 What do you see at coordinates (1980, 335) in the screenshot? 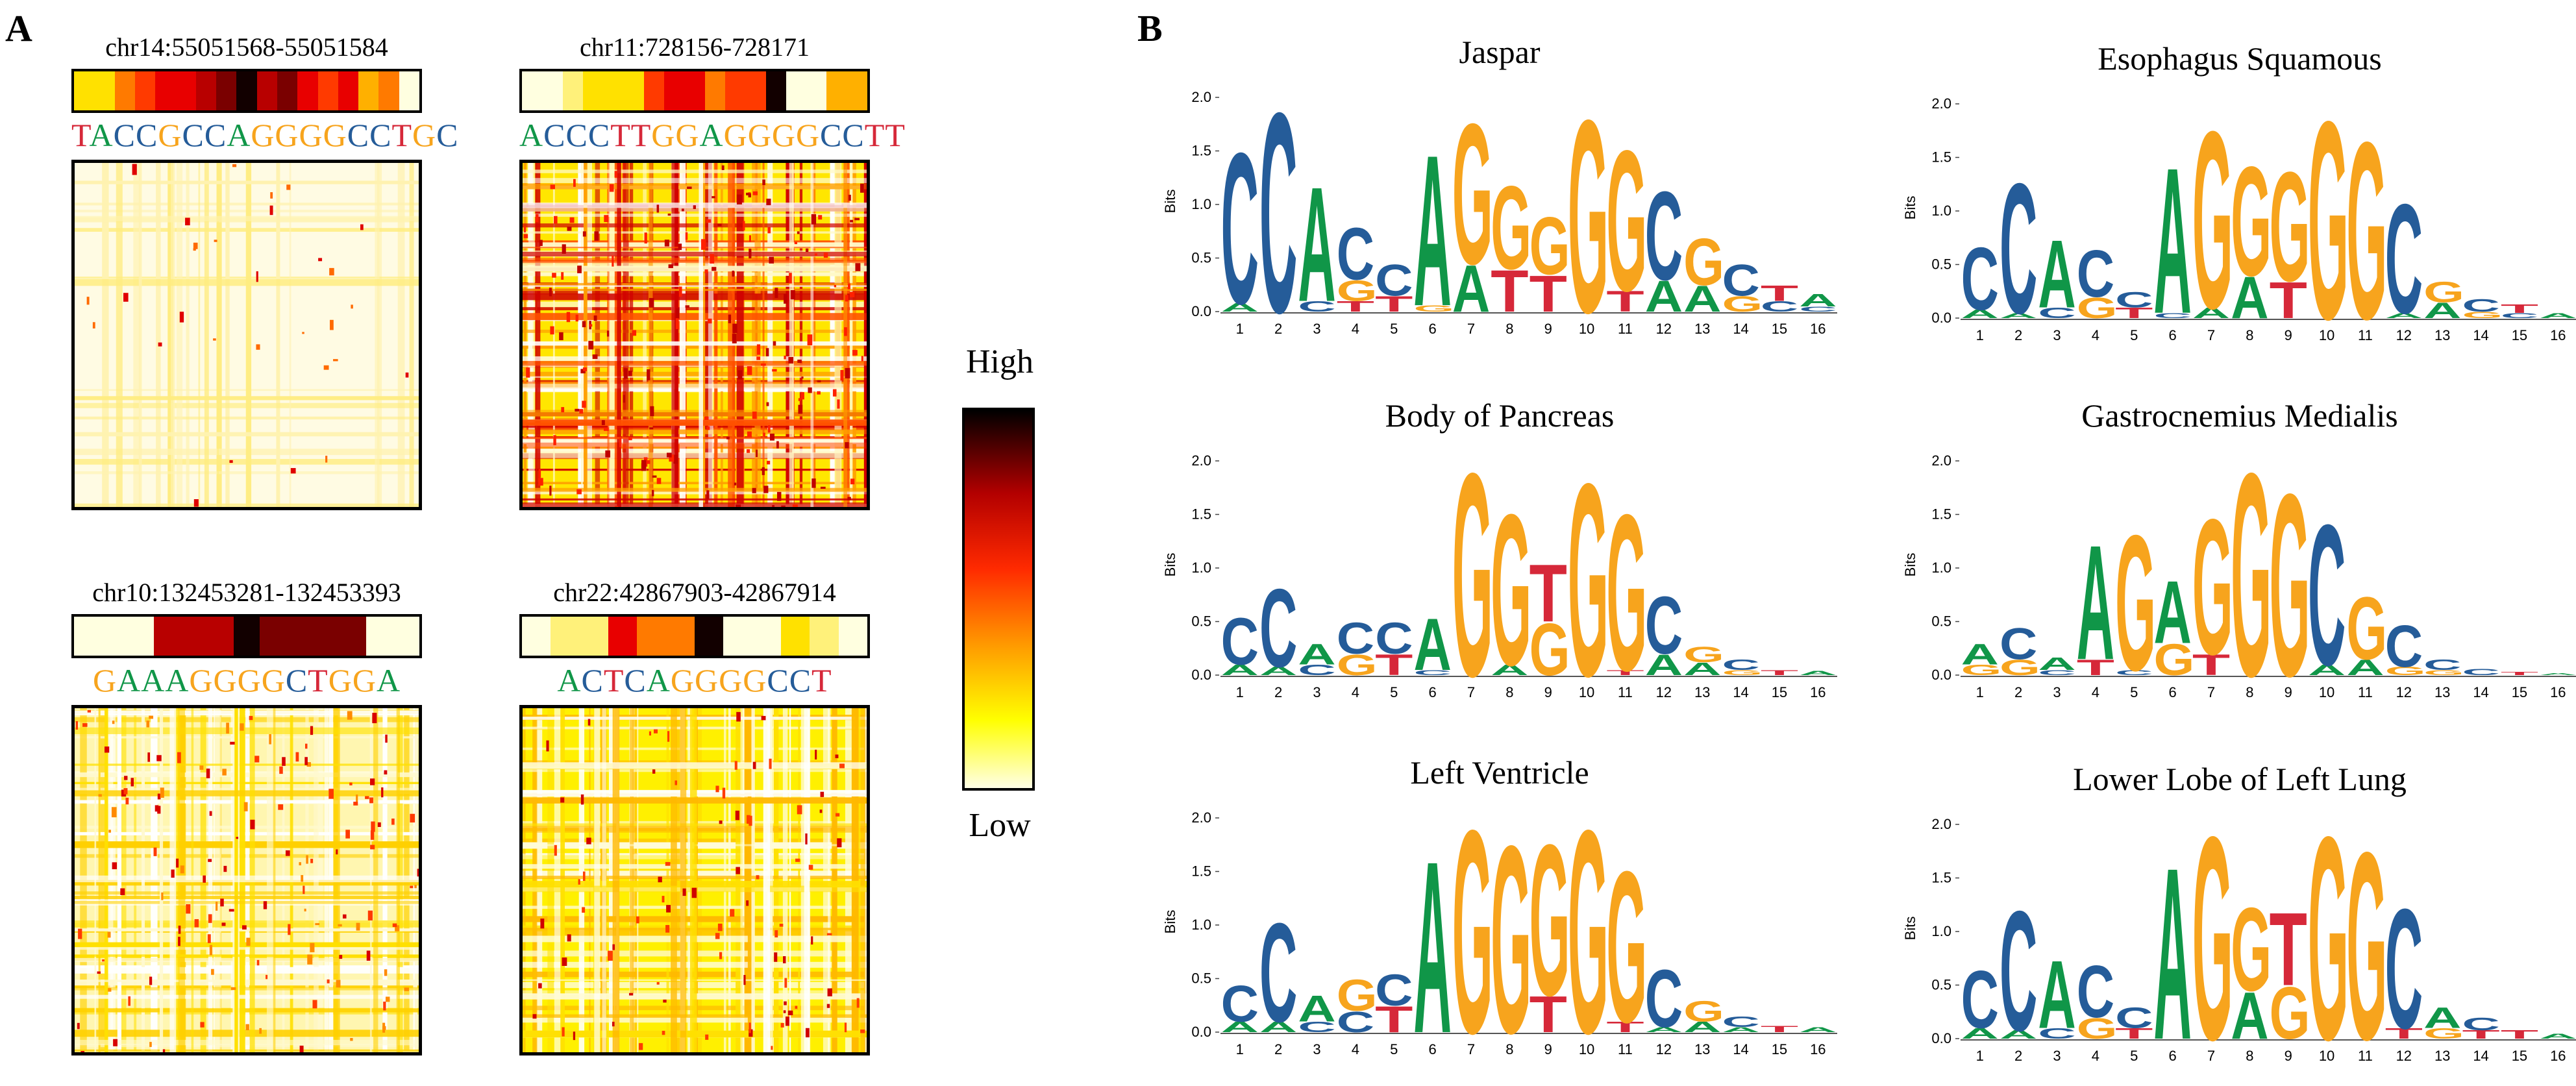
I see `x-tick-label: 1` at bounding box center [1980, 335].